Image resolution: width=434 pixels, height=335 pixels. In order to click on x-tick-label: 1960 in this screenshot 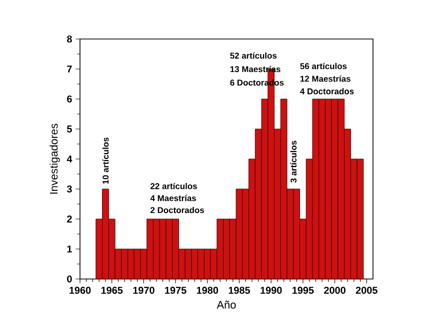, I will do `click(80, 290)`.